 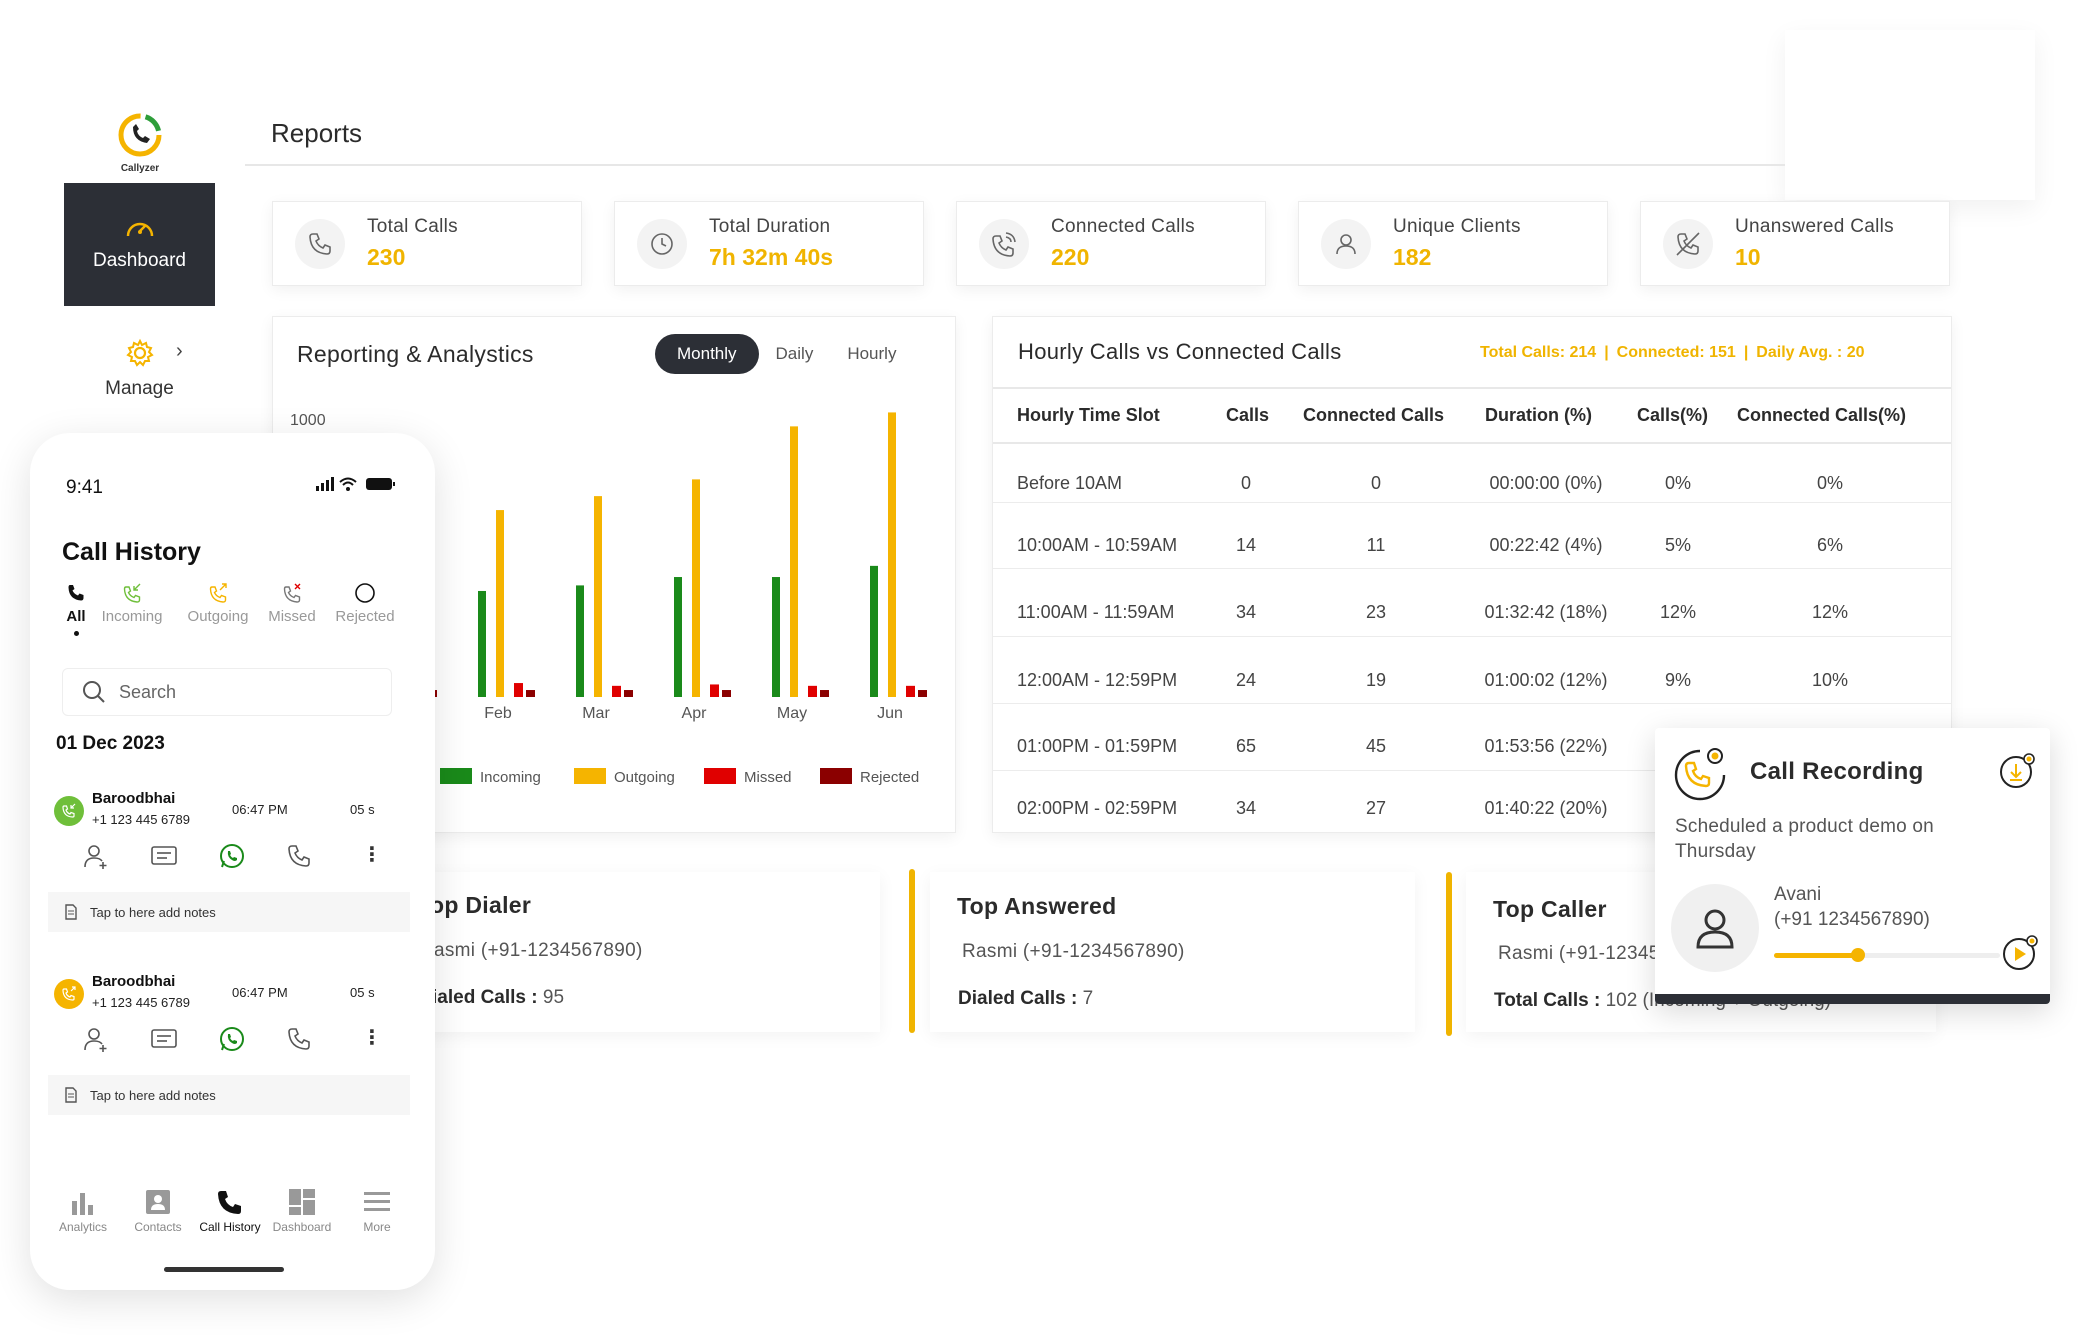 I want to click on stat-card-unique-clients: Unique Clients 182, so click(x=1453, y=243).